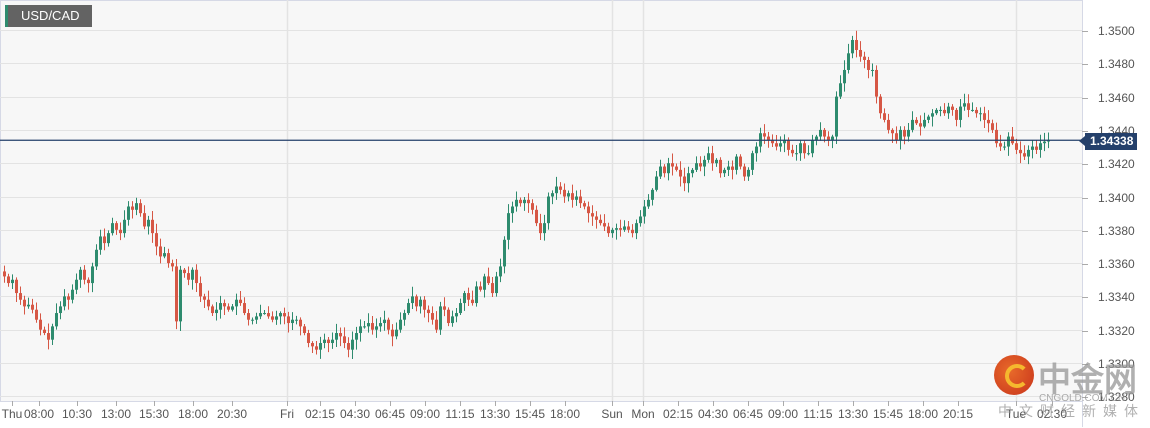  What do you see at coordinates (1116, 197) in the screenshot?
I see `price-tick-label: 1.3400` at bounding box center [1116, 197].